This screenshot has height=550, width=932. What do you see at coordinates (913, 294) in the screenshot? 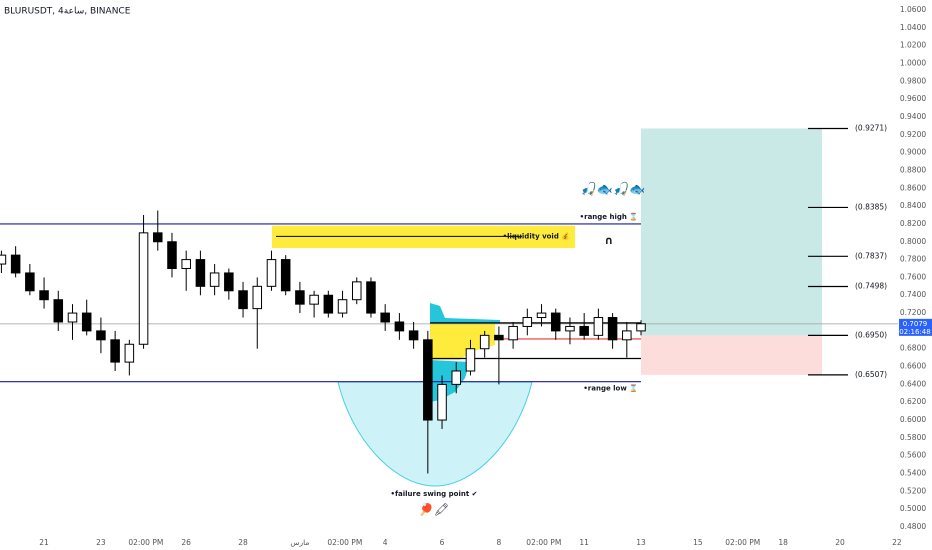
I see `y-tick-label: 0.7400` at bounding box center [913, 294].